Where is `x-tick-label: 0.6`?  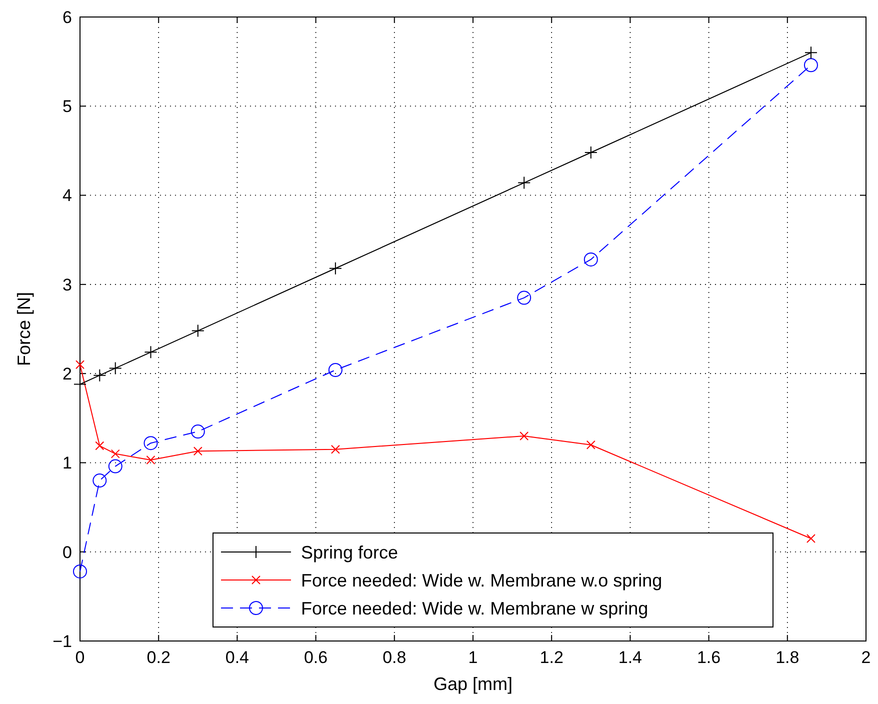
x-tick-label: 0.6 is located at coordinates (316, 657).